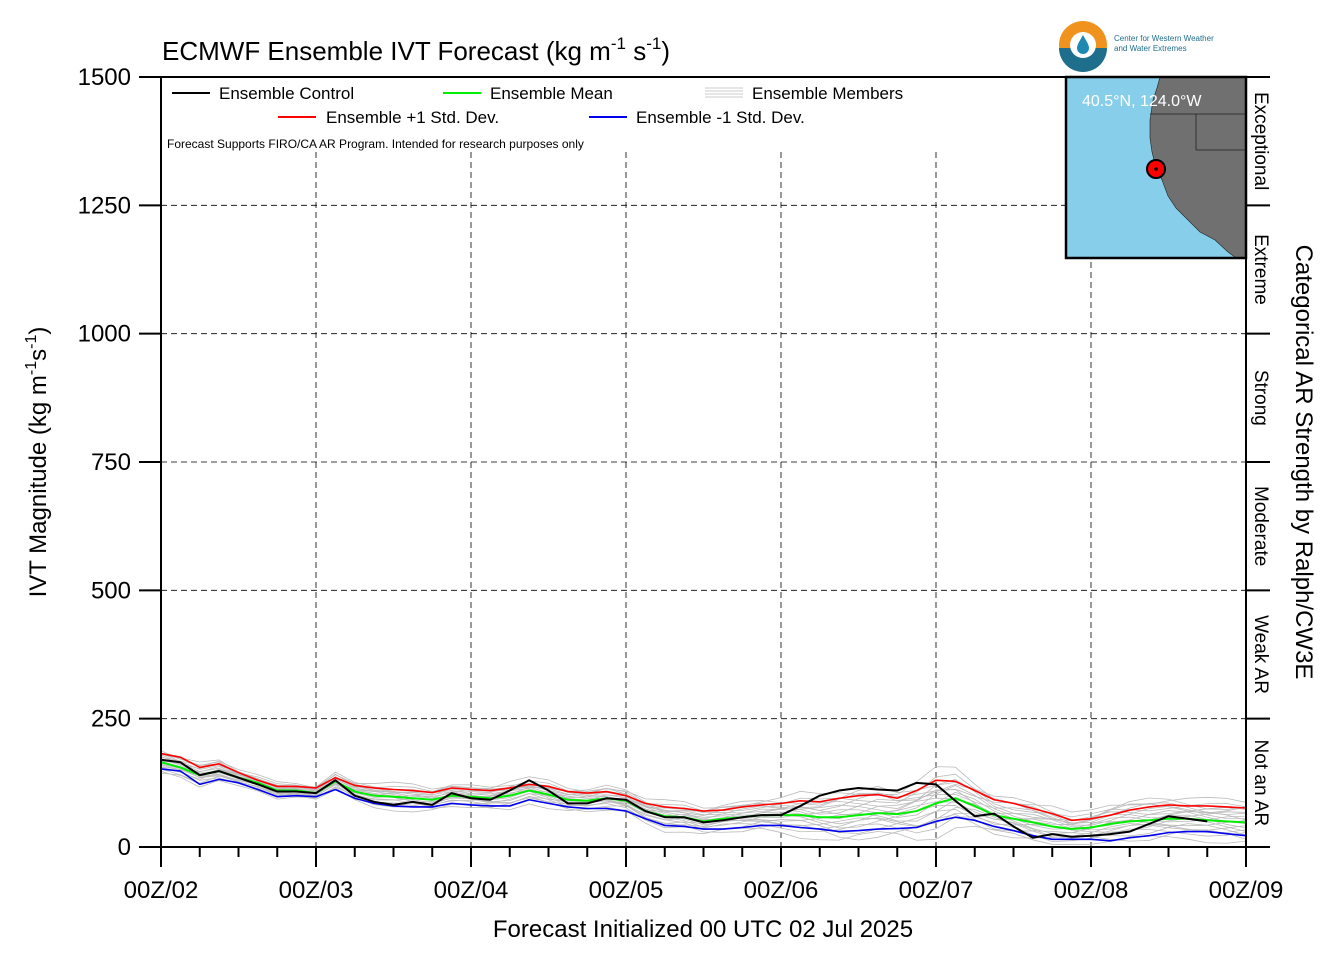 Image resolution: width=1336 pixels, height=962 pixels. I want to click on x-tick-label: 00Z/06, so click(781, 890).